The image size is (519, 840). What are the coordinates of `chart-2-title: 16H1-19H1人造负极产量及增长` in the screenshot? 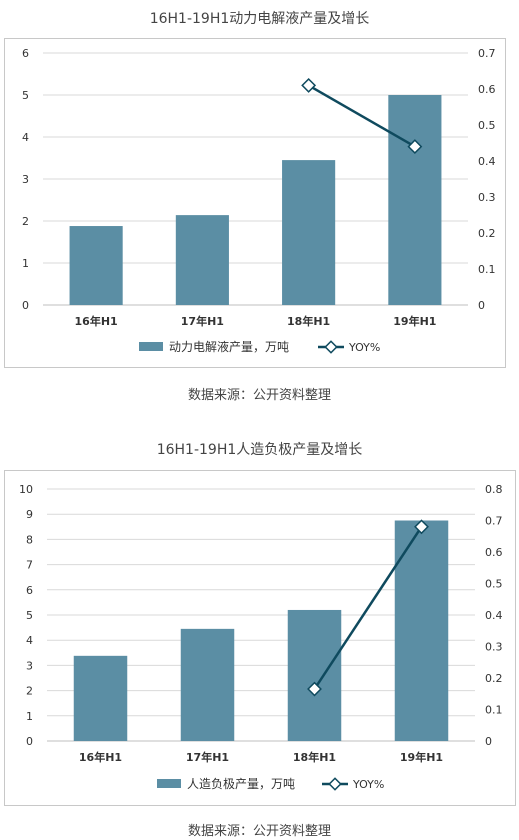 It's located at (259, 450).